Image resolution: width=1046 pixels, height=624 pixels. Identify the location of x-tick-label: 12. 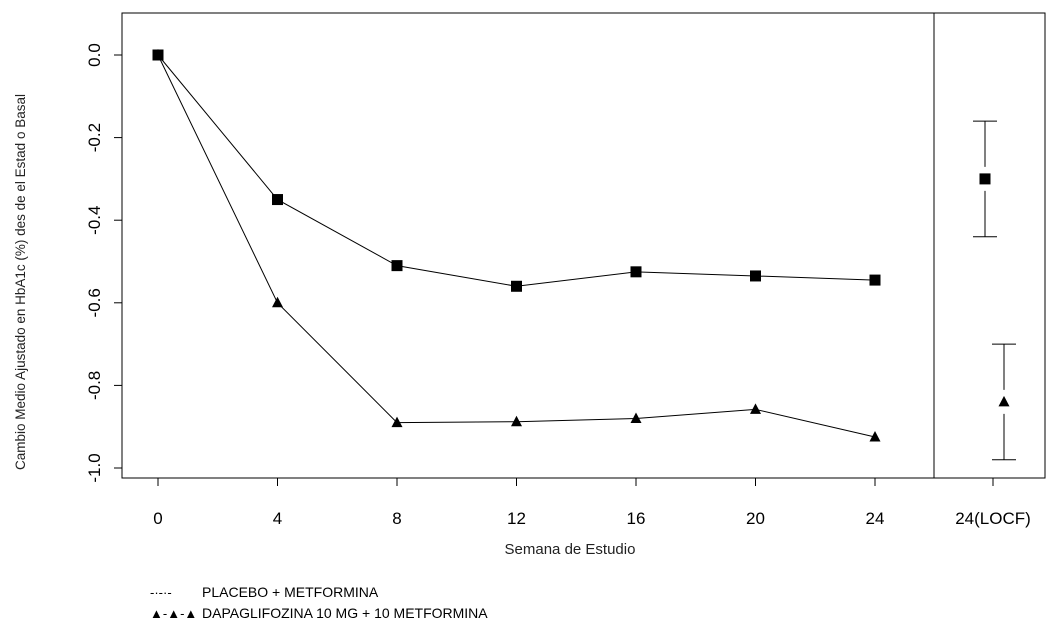
(516, 518).